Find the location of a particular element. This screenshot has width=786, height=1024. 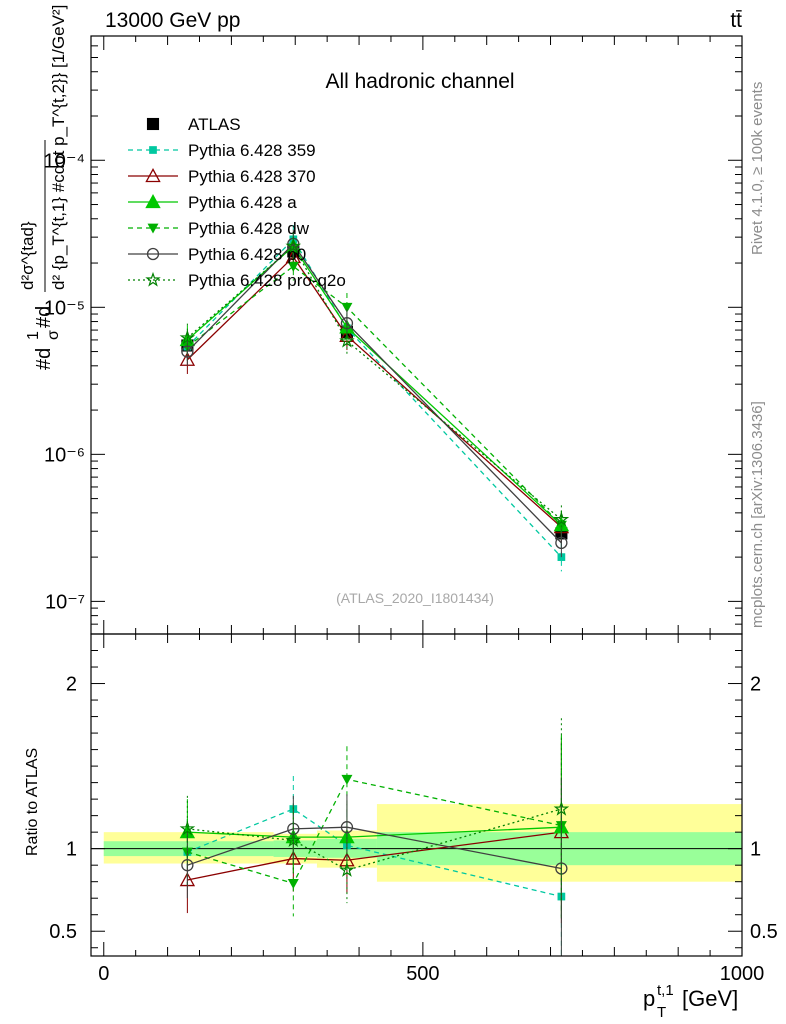

rivet-label: Rivet 4.1.0, ≥ 100k events is located at coordinates (757, 168).